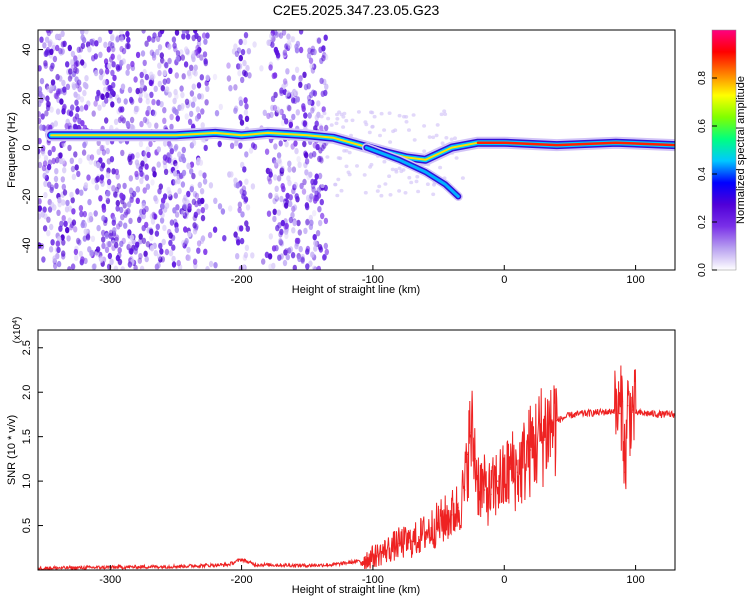 The image size is (750, 600). What do you see at coordinates (27, 246) in the screenshot?
I see `y-tick-label: -40` at bounding box center [27, 246].